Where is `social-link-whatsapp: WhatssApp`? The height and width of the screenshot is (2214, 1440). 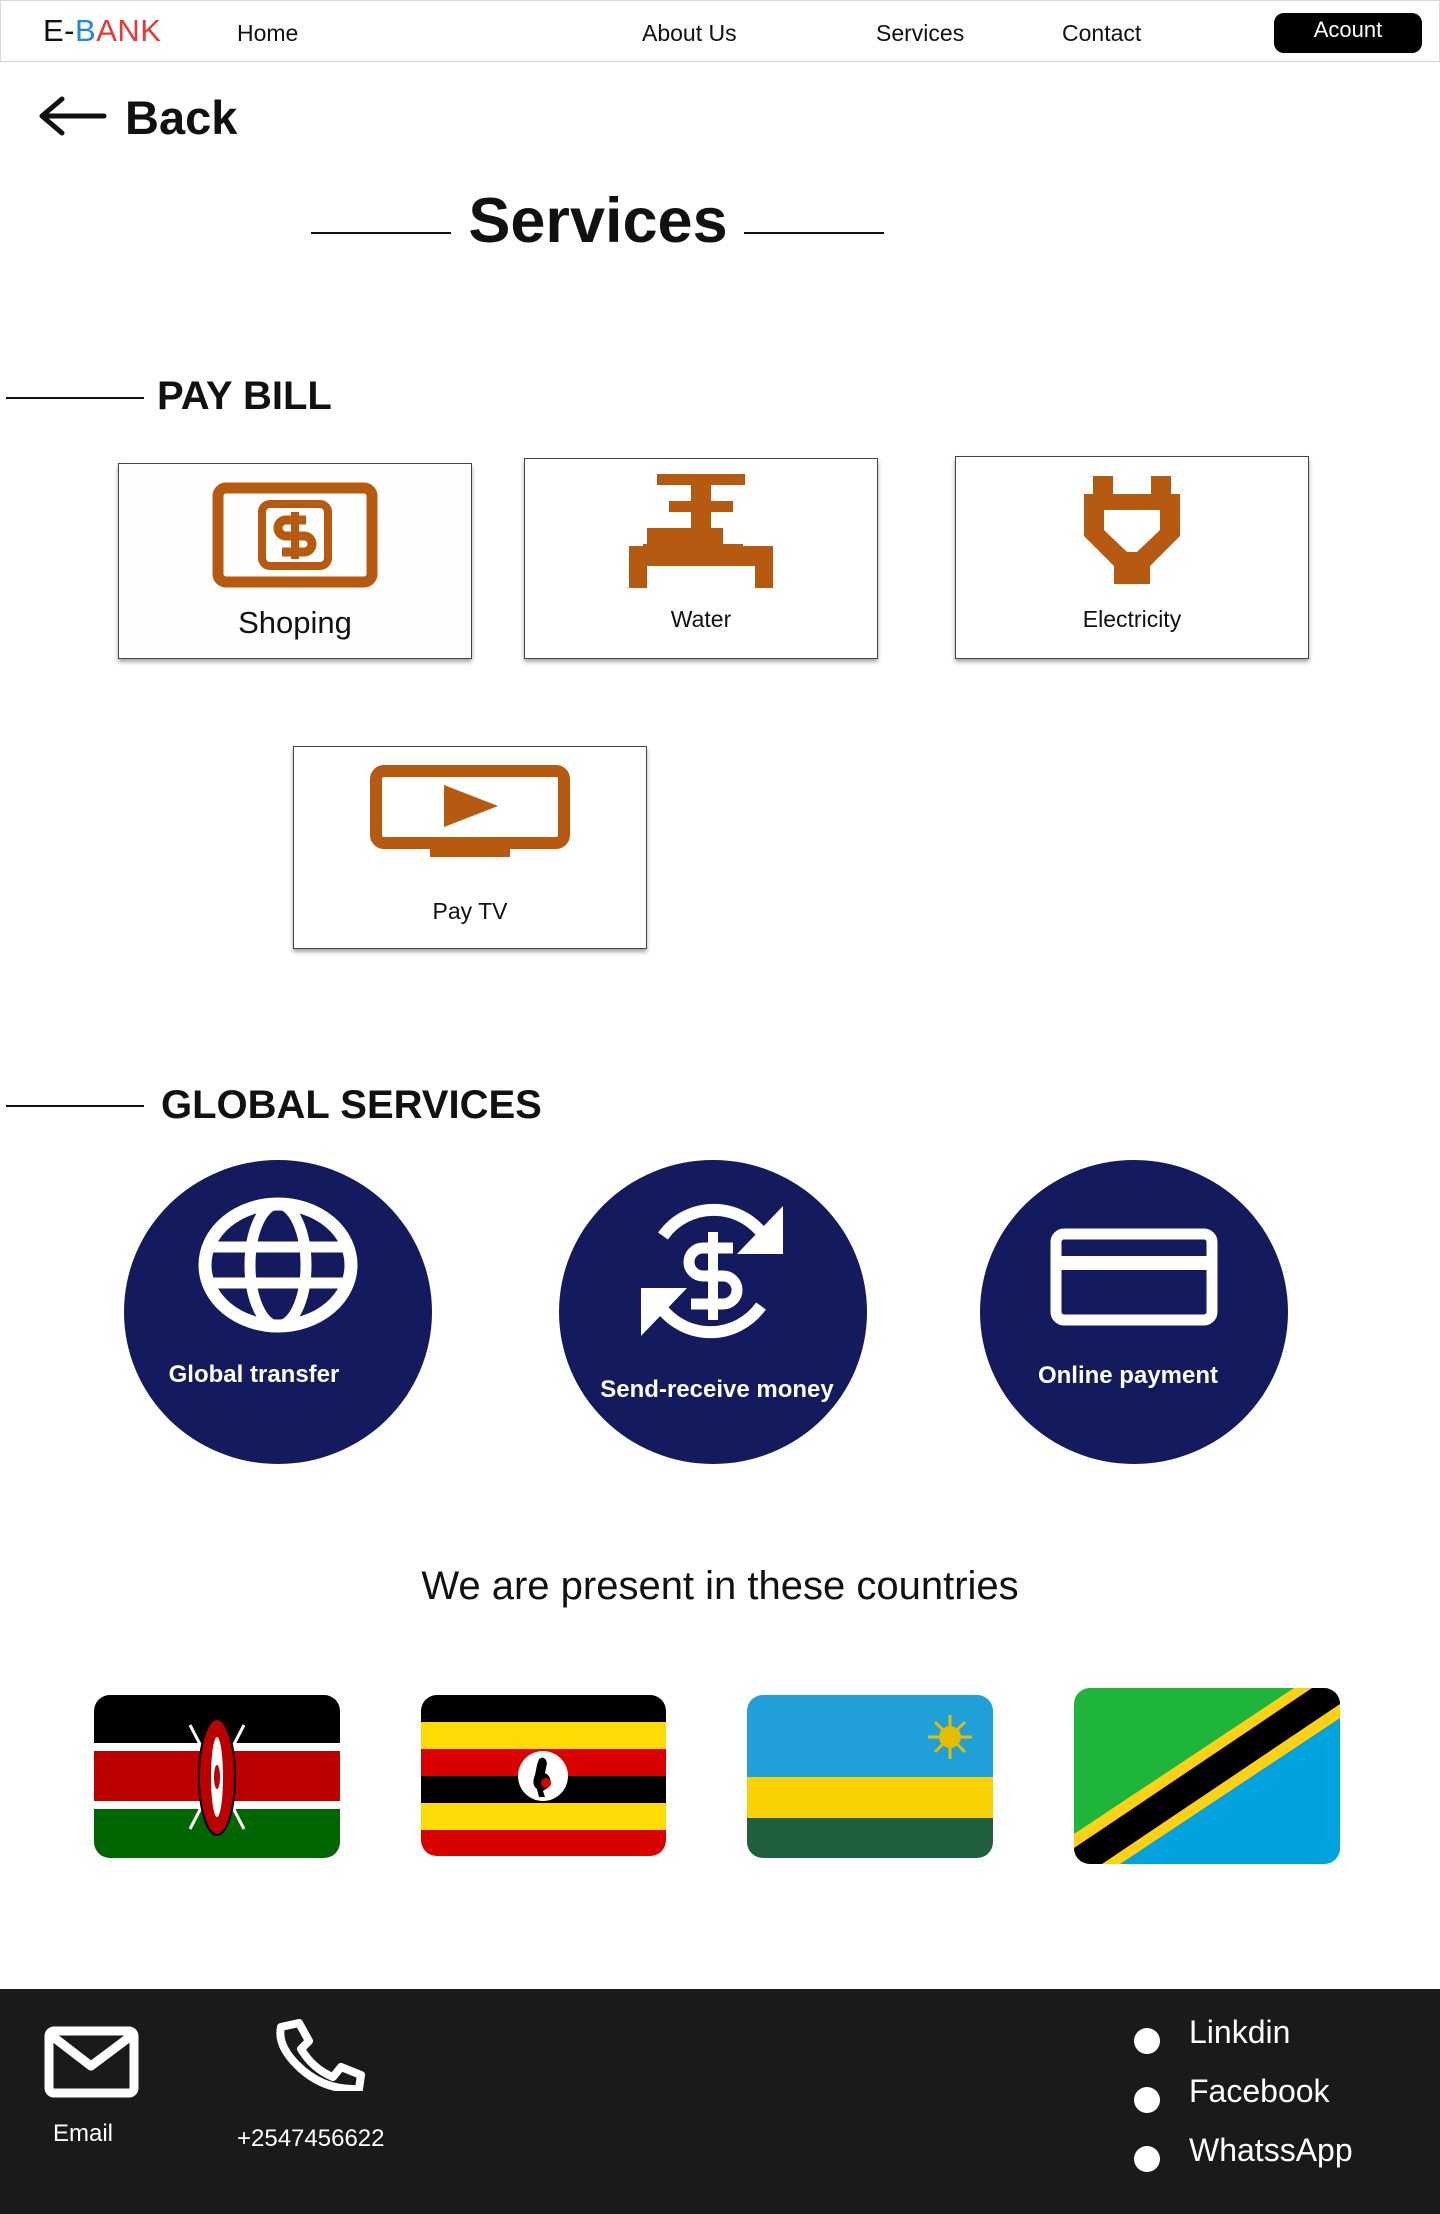 social-link-whatsapp: WhatssApp is located at coordinates (1284, 2154).